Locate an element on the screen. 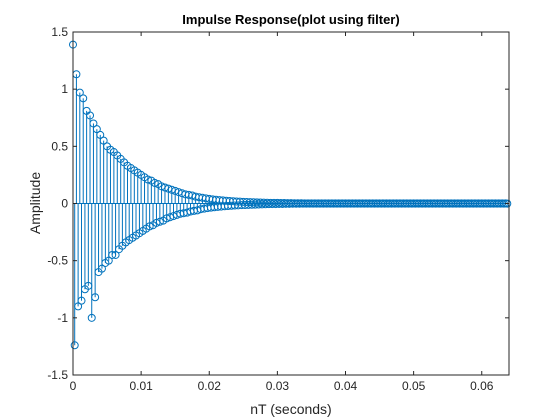 This screenshot has width=560, height=420. x-tick-label: 0.02 is located at coordinates (210, 386).